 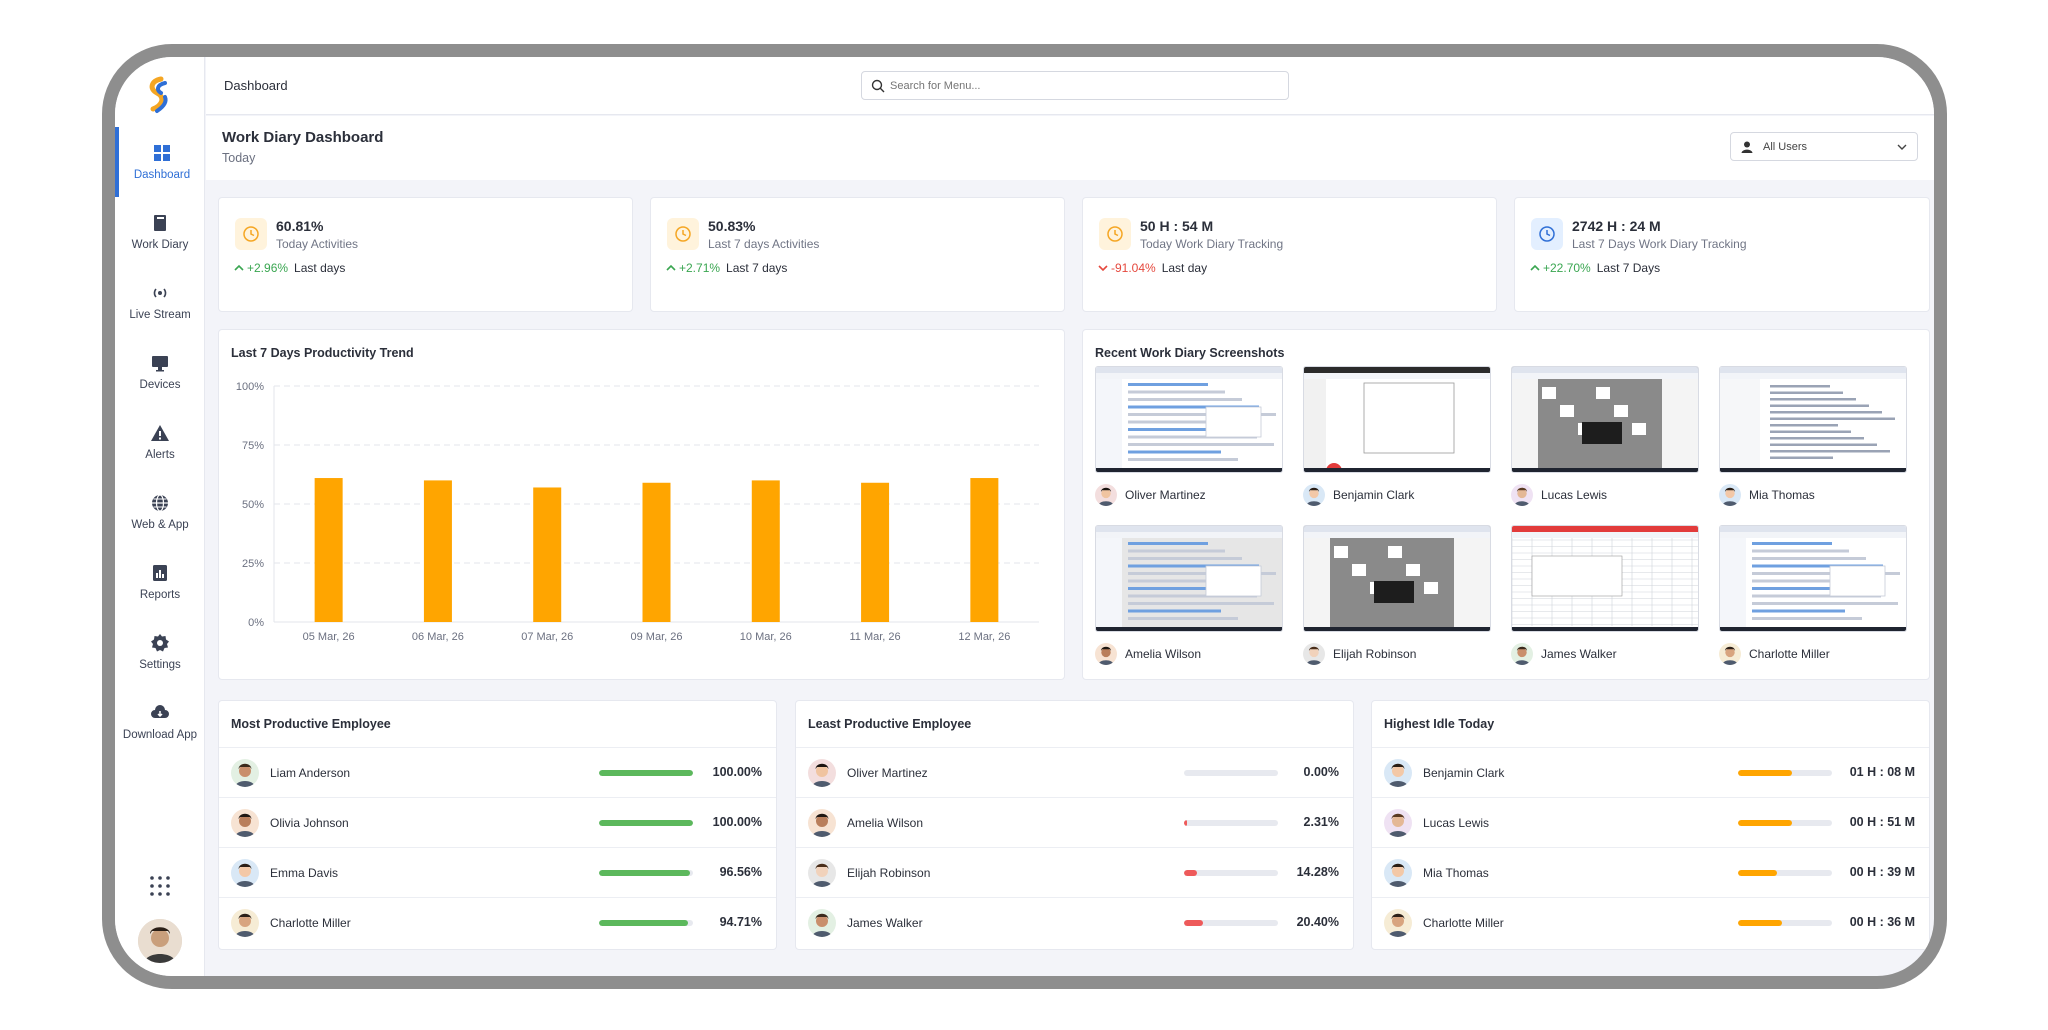 I want to click on sidebar-item-web-app: Web & App, so click(x=160, y=512).